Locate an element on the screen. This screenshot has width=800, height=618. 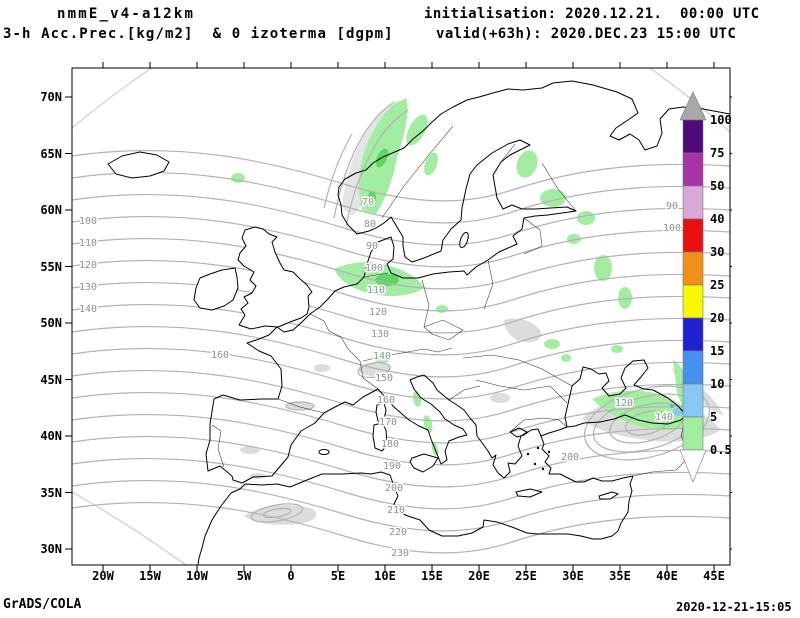
coastline-corsica is located at coordinates (381, 412).